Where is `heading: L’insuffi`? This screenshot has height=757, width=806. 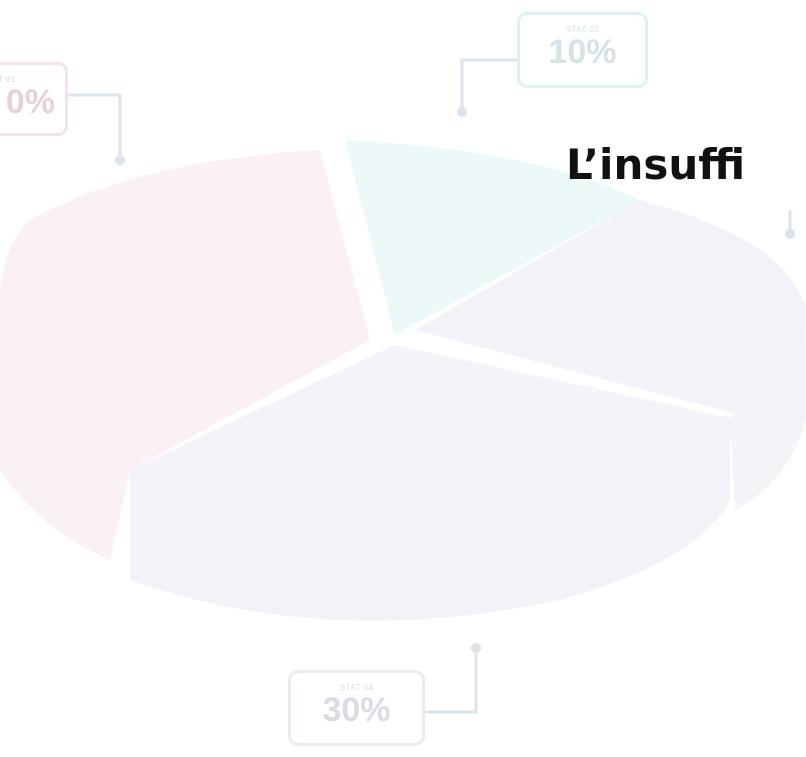
heading: L’insuffi is located at coordinates (656, 164).